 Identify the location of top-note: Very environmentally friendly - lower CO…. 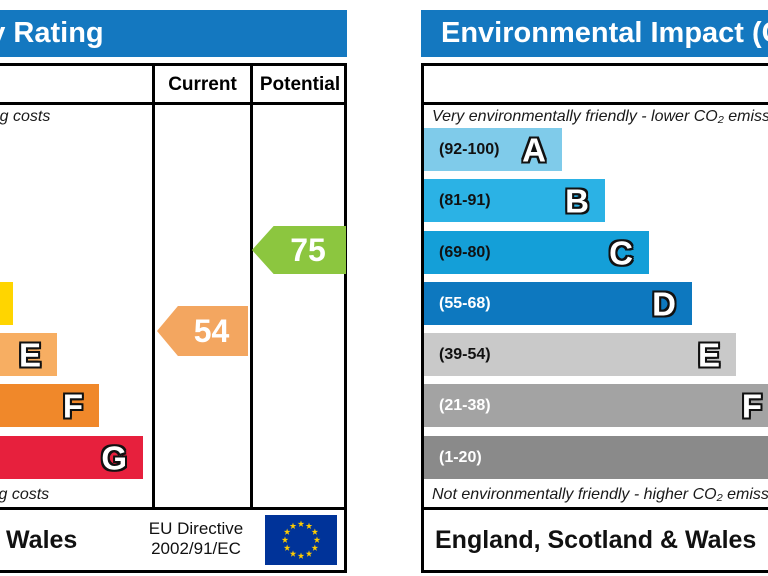
(600, 116).